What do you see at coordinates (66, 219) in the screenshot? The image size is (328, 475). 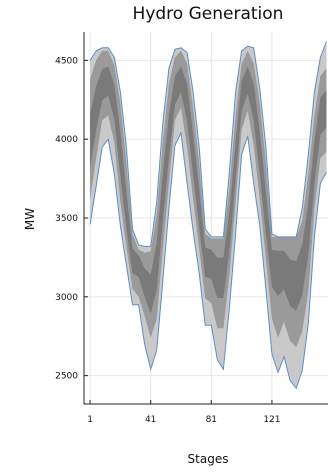 I see `y-tick-label: 3500` at bounding box center [66, 219].